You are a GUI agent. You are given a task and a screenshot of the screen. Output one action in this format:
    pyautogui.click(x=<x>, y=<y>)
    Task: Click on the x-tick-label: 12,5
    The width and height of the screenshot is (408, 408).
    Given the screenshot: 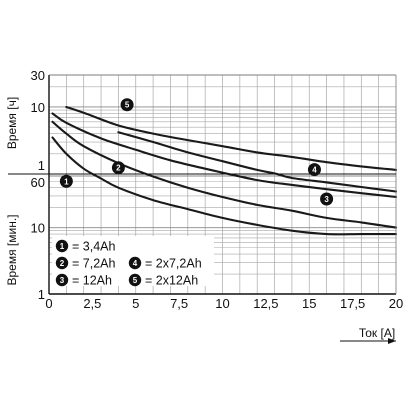 What is the action you would take?
    pyautogui.click(x=265, y=303)
    